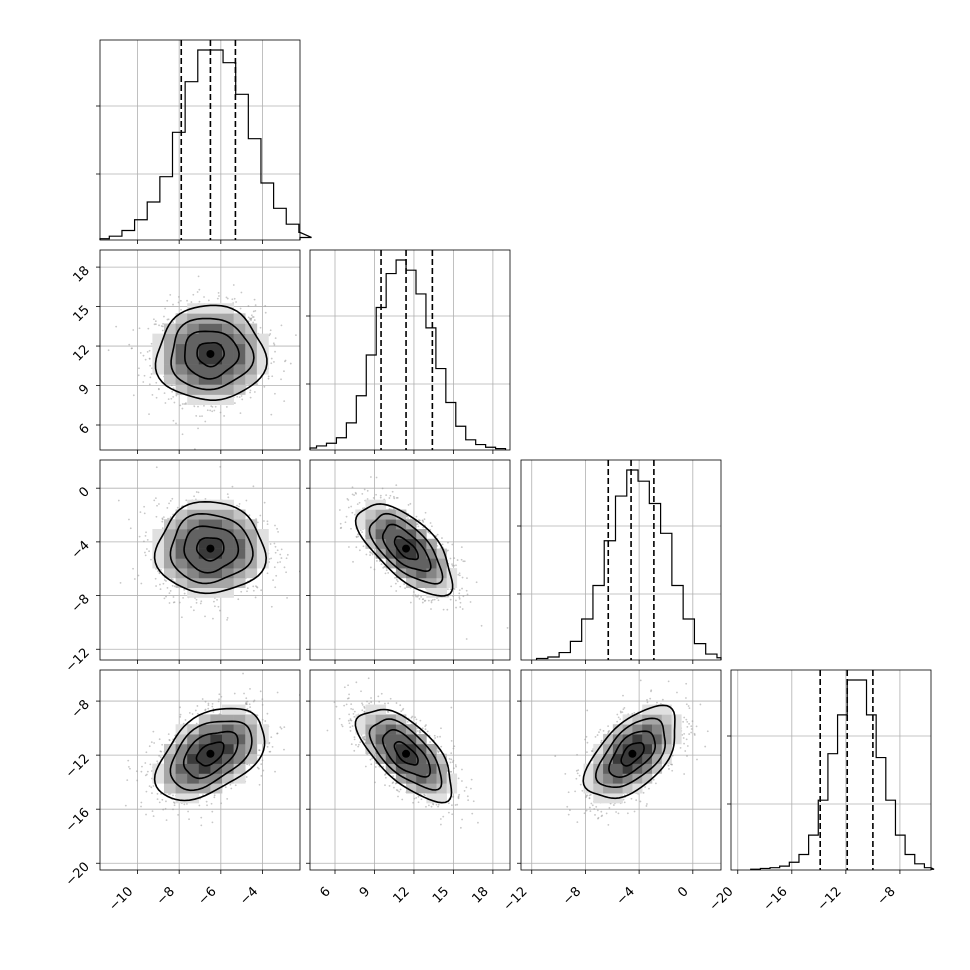  What do you see at coordinates (81, 550) in the screenshot?
I see `y-tick-label: −4` at bounding box center [81, 550].